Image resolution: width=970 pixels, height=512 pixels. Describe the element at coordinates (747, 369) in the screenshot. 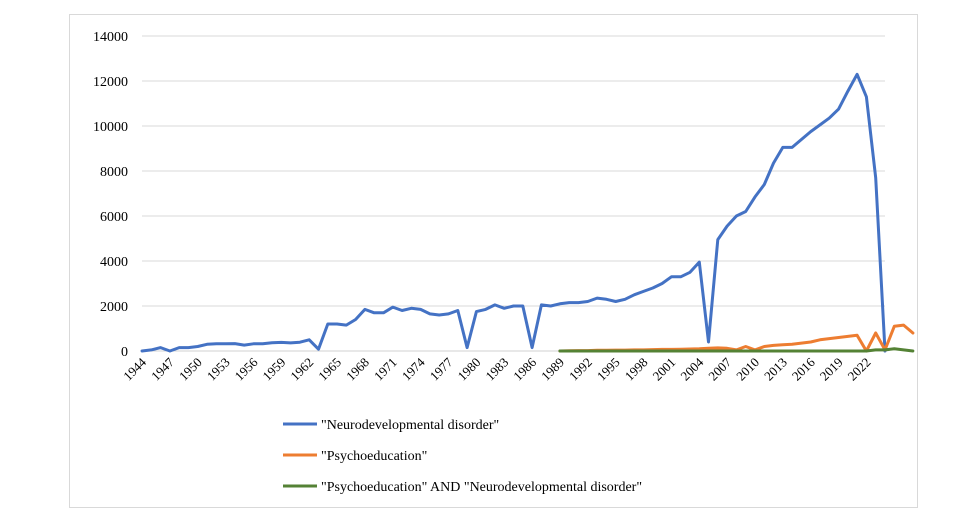

I see `x-tick-label: 2010` at that location.